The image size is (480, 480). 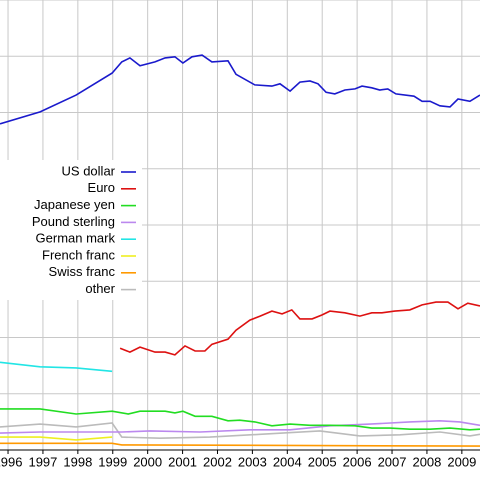 What do you see at coordinates (461, 461) in the screenshot?
I see `x-tick-label: 2009` at bounding box center [461, 461].